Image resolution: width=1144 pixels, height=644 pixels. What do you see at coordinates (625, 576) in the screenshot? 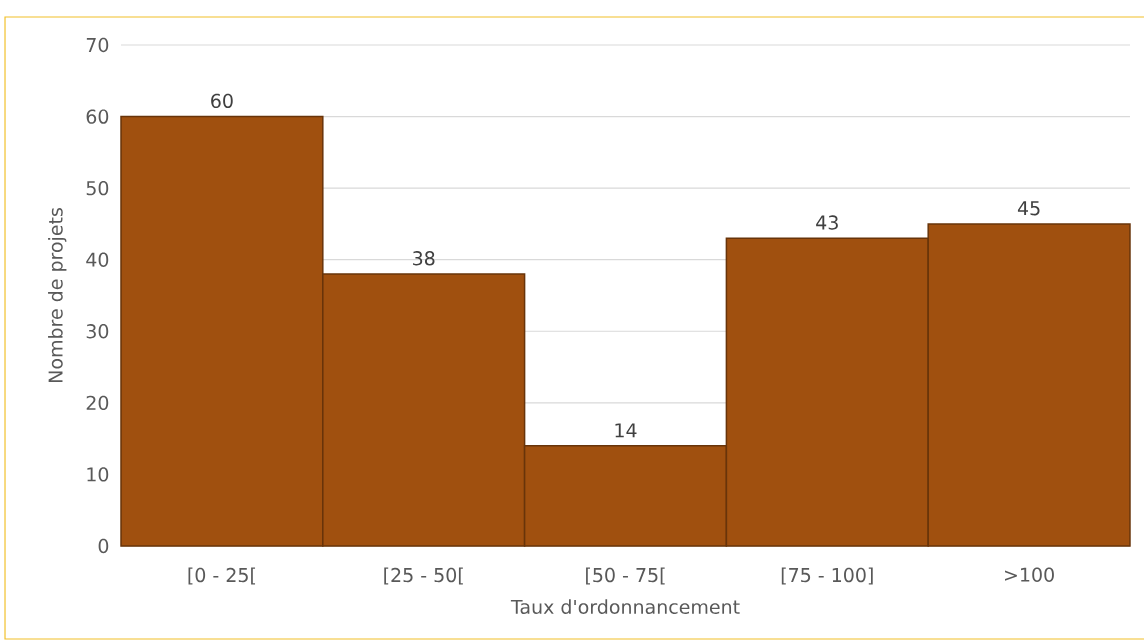
I see `x-tick-label: [50 - 75[` at bounding box center [625, 576].